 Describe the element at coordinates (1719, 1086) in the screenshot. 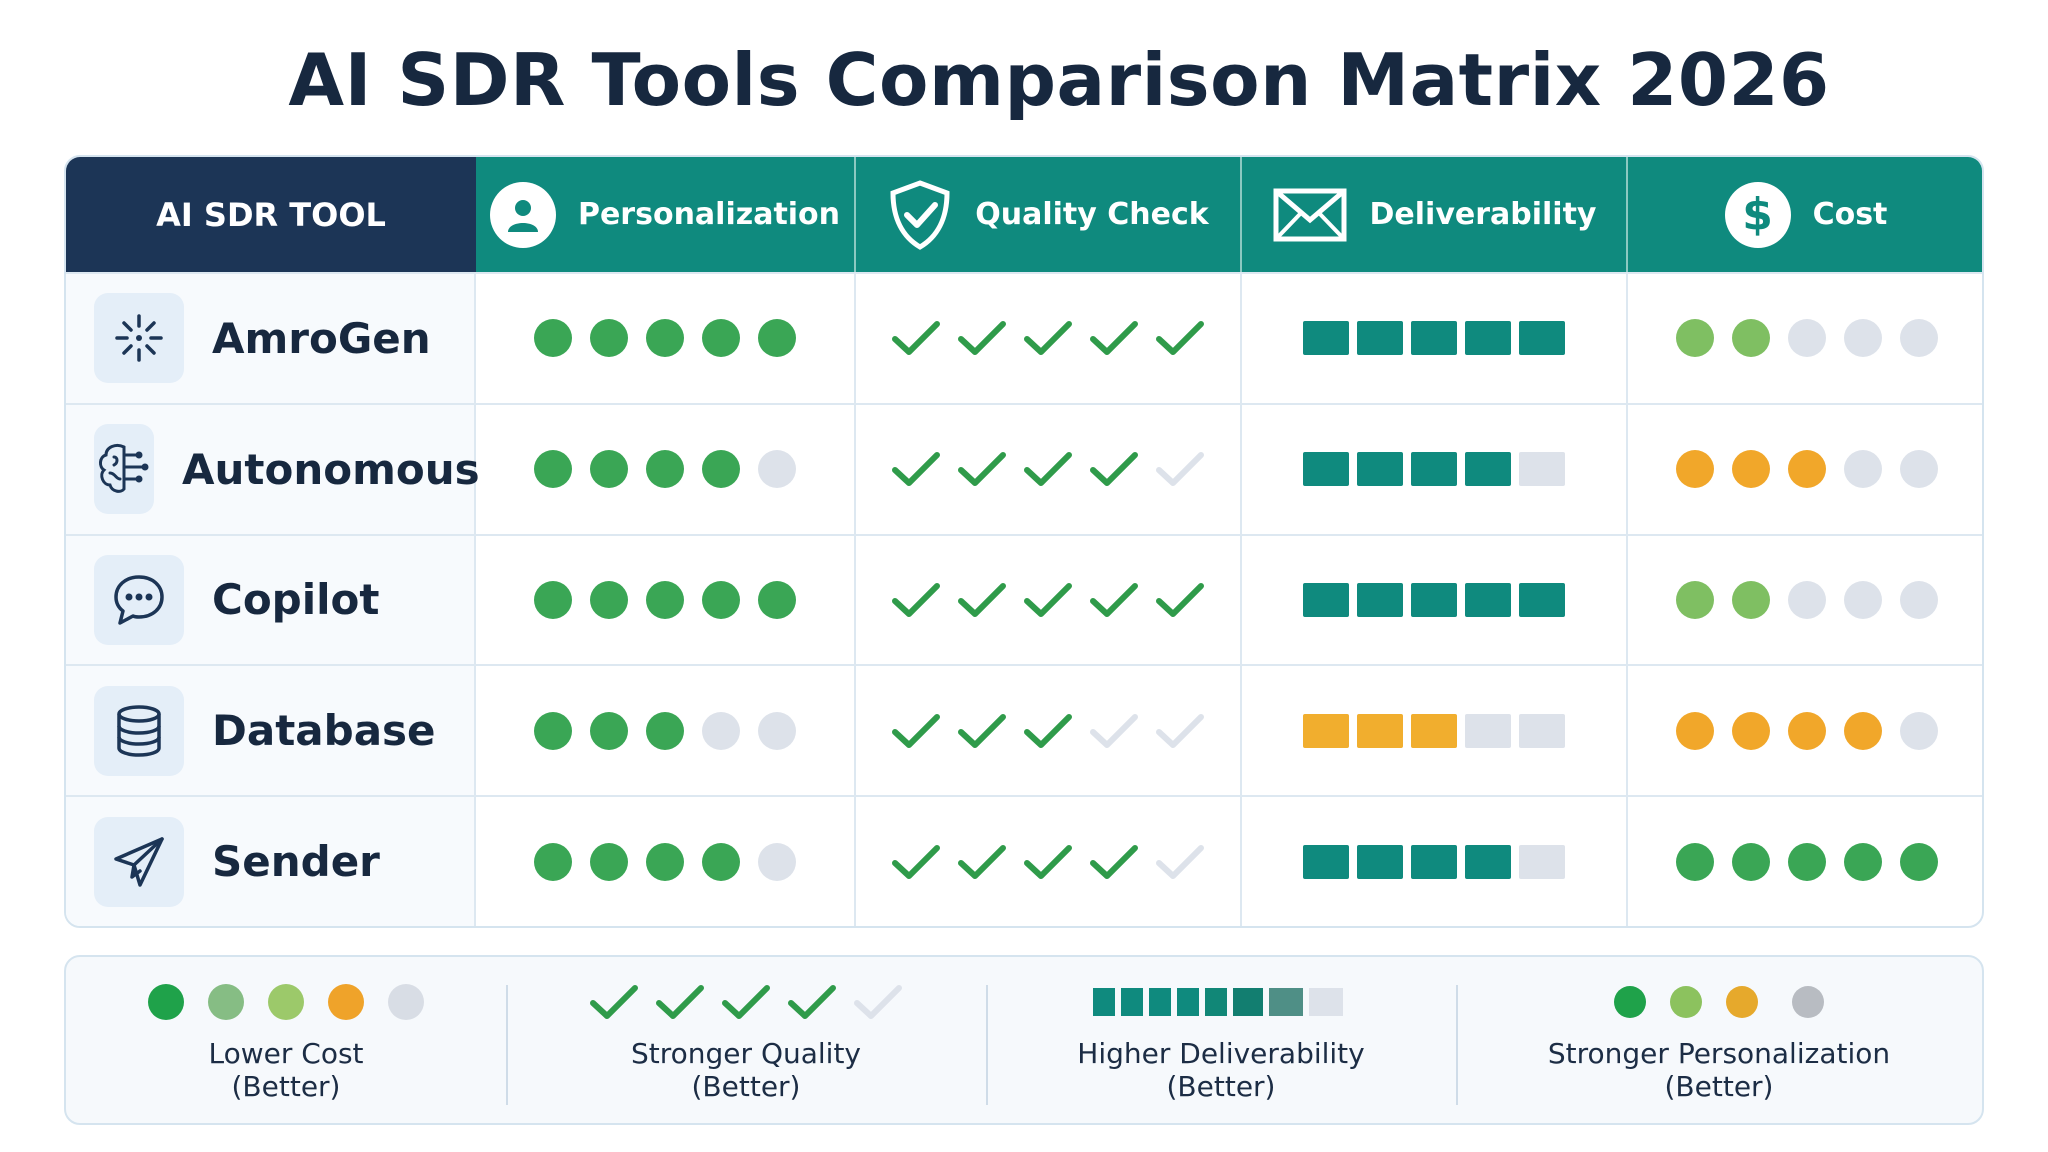

I see `legend-personalization-line2: (Better)` at that location.